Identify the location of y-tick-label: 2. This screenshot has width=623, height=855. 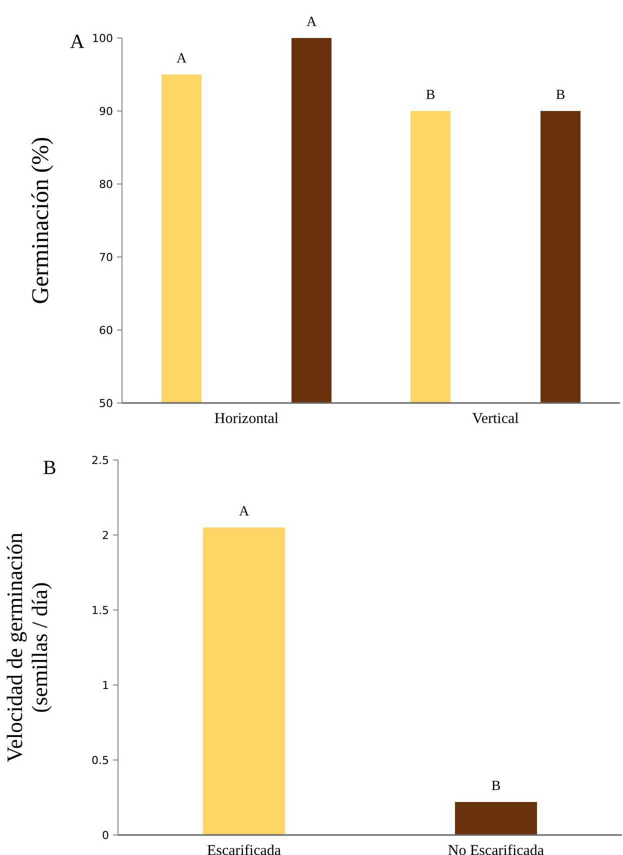
(105, 535).